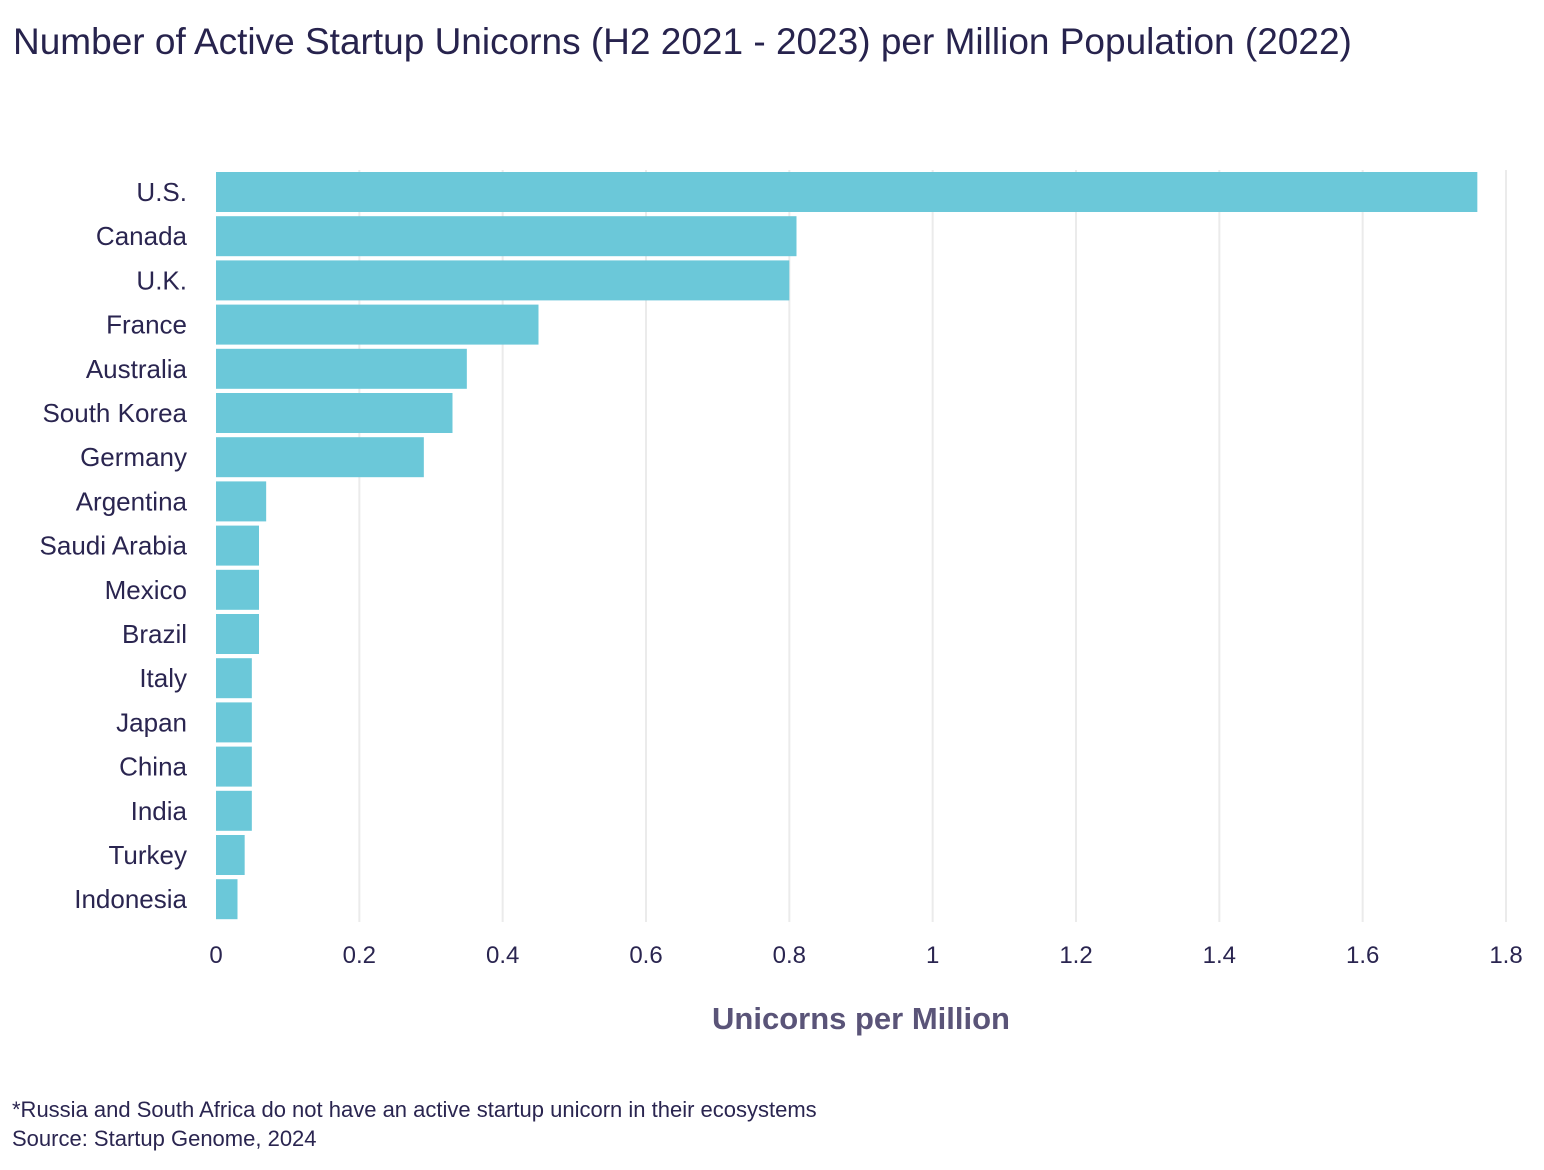 This screenshot has height=1170, width=1544. What do you see at coordinates (148, 855) in the screenshot?
I see `y-category-label: Turkey` at bounding box center [148, 855].